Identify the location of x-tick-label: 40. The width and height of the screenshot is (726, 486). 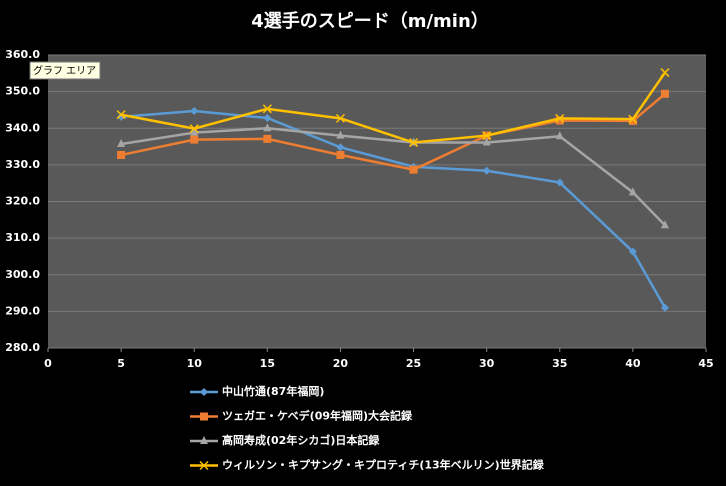
(633, 363).